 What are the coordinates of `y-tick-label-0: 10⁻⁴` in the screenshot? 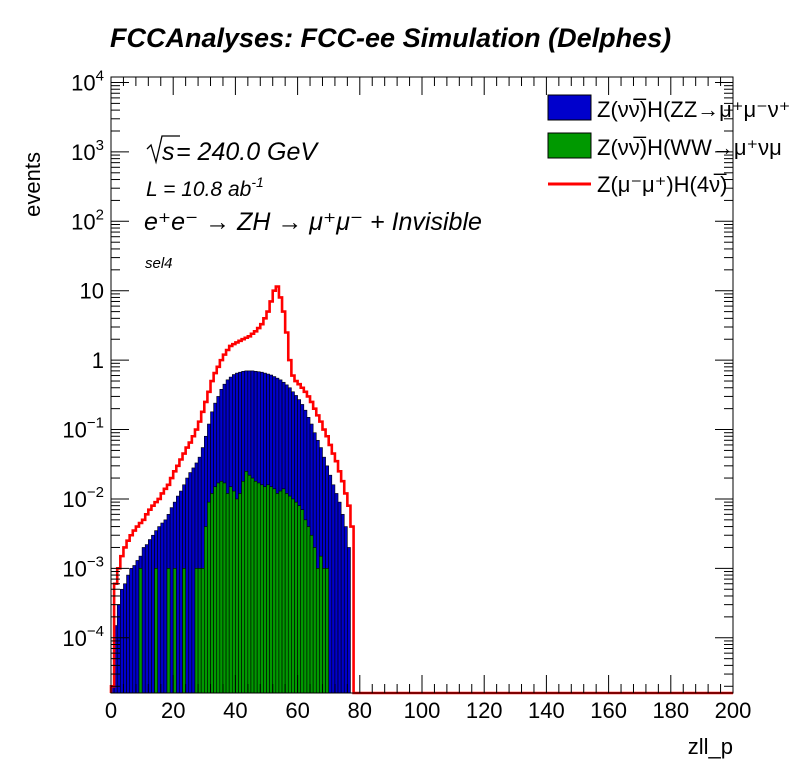 It's located at (83, 637).